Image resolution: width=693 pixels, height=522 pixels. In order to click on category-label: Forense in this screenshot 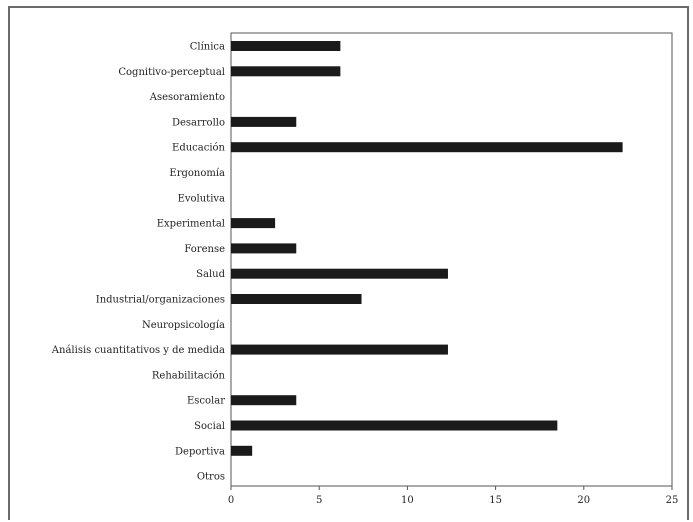, I will do `click(204, 249)`.